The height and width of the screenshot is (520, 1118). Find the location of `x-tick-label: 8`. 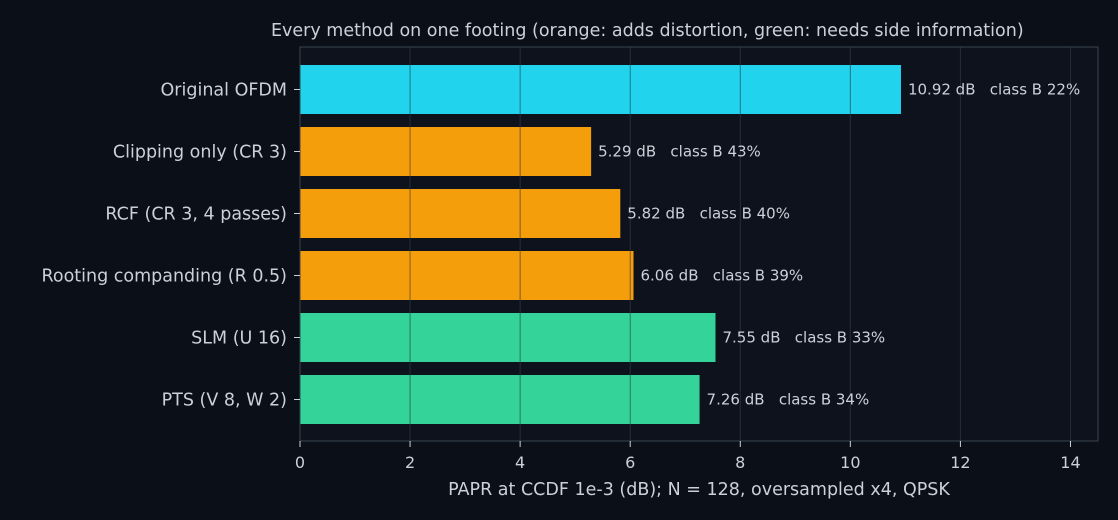

x-tick-label: 8 is located at coordinates (740, 462).